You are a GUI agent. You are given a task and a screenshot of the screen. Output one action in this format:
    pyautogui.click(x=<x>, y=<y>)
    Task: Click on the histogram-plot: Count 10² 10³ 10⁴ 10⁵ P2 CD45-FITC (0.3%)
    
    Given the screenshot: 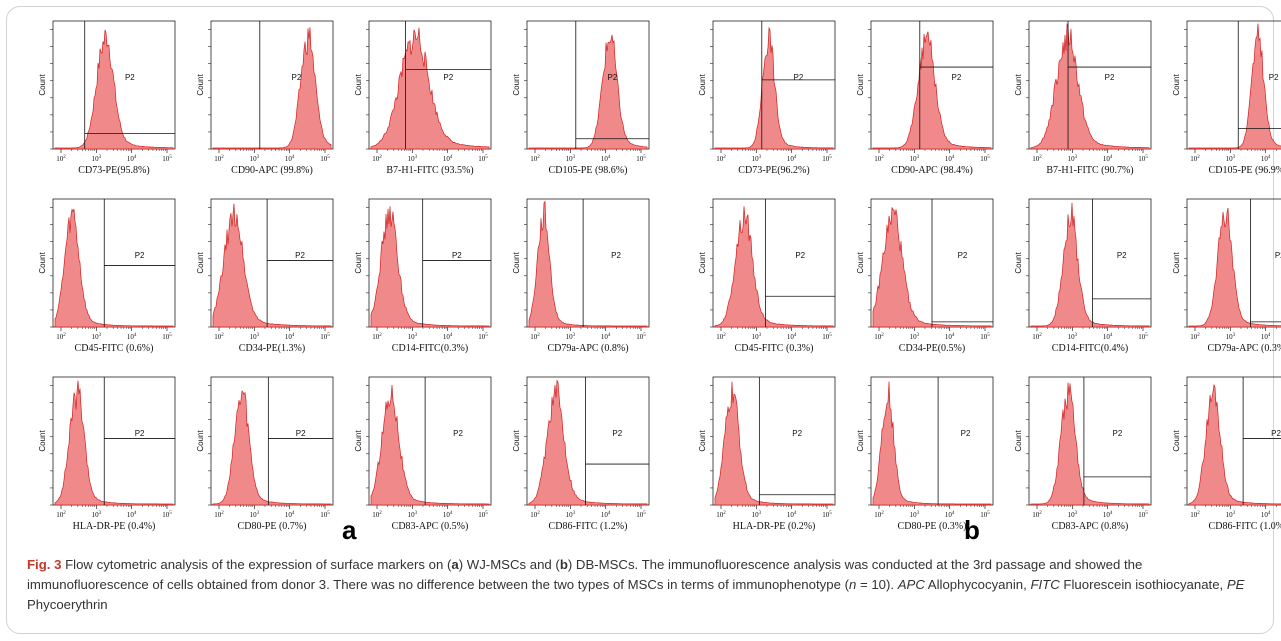 What is the action you would take?
    pyautogui.click(x=767, y=275)
    